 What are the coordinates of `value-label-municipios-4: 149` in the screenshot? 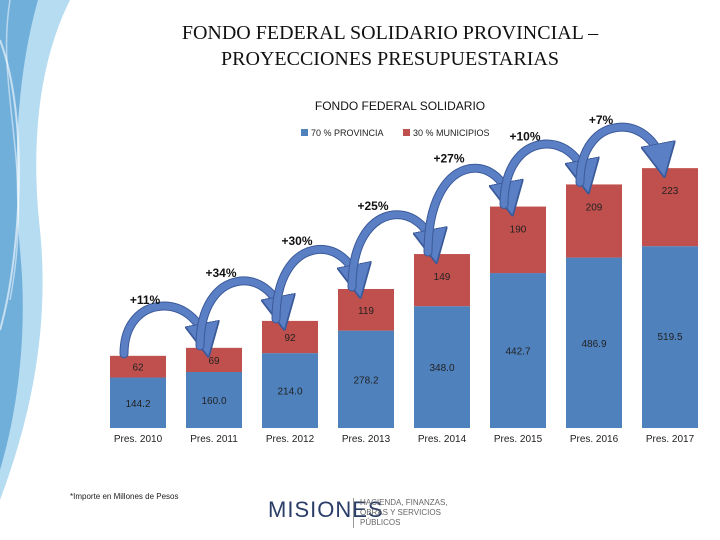 It's located at (442, 277).